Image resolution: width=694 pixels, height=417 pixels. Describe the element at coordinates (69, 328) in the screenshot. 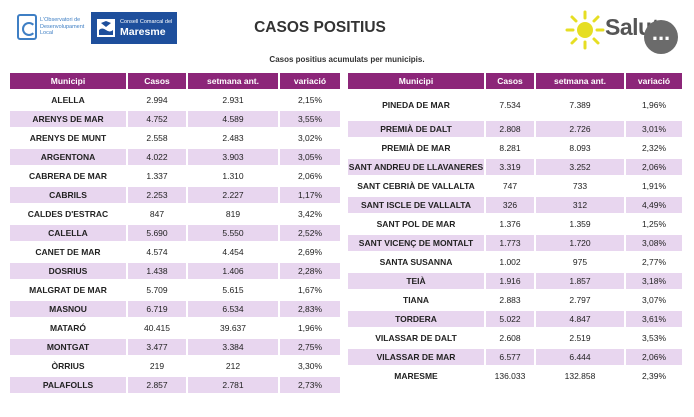

I see `municipi-cell: MATARÓ` at that location.